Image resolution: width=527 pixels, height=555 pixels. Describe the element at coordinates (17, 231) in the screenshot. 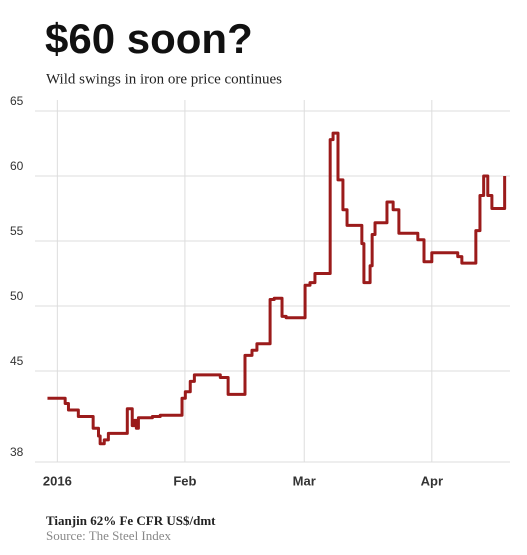

I see `y-tick-label: 55` at that location.